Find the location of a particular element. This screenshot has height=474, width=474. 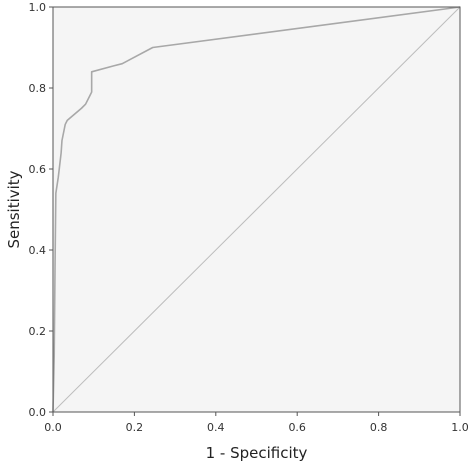

y-tick-label: 0.8 is located at coordinates (38, 88).